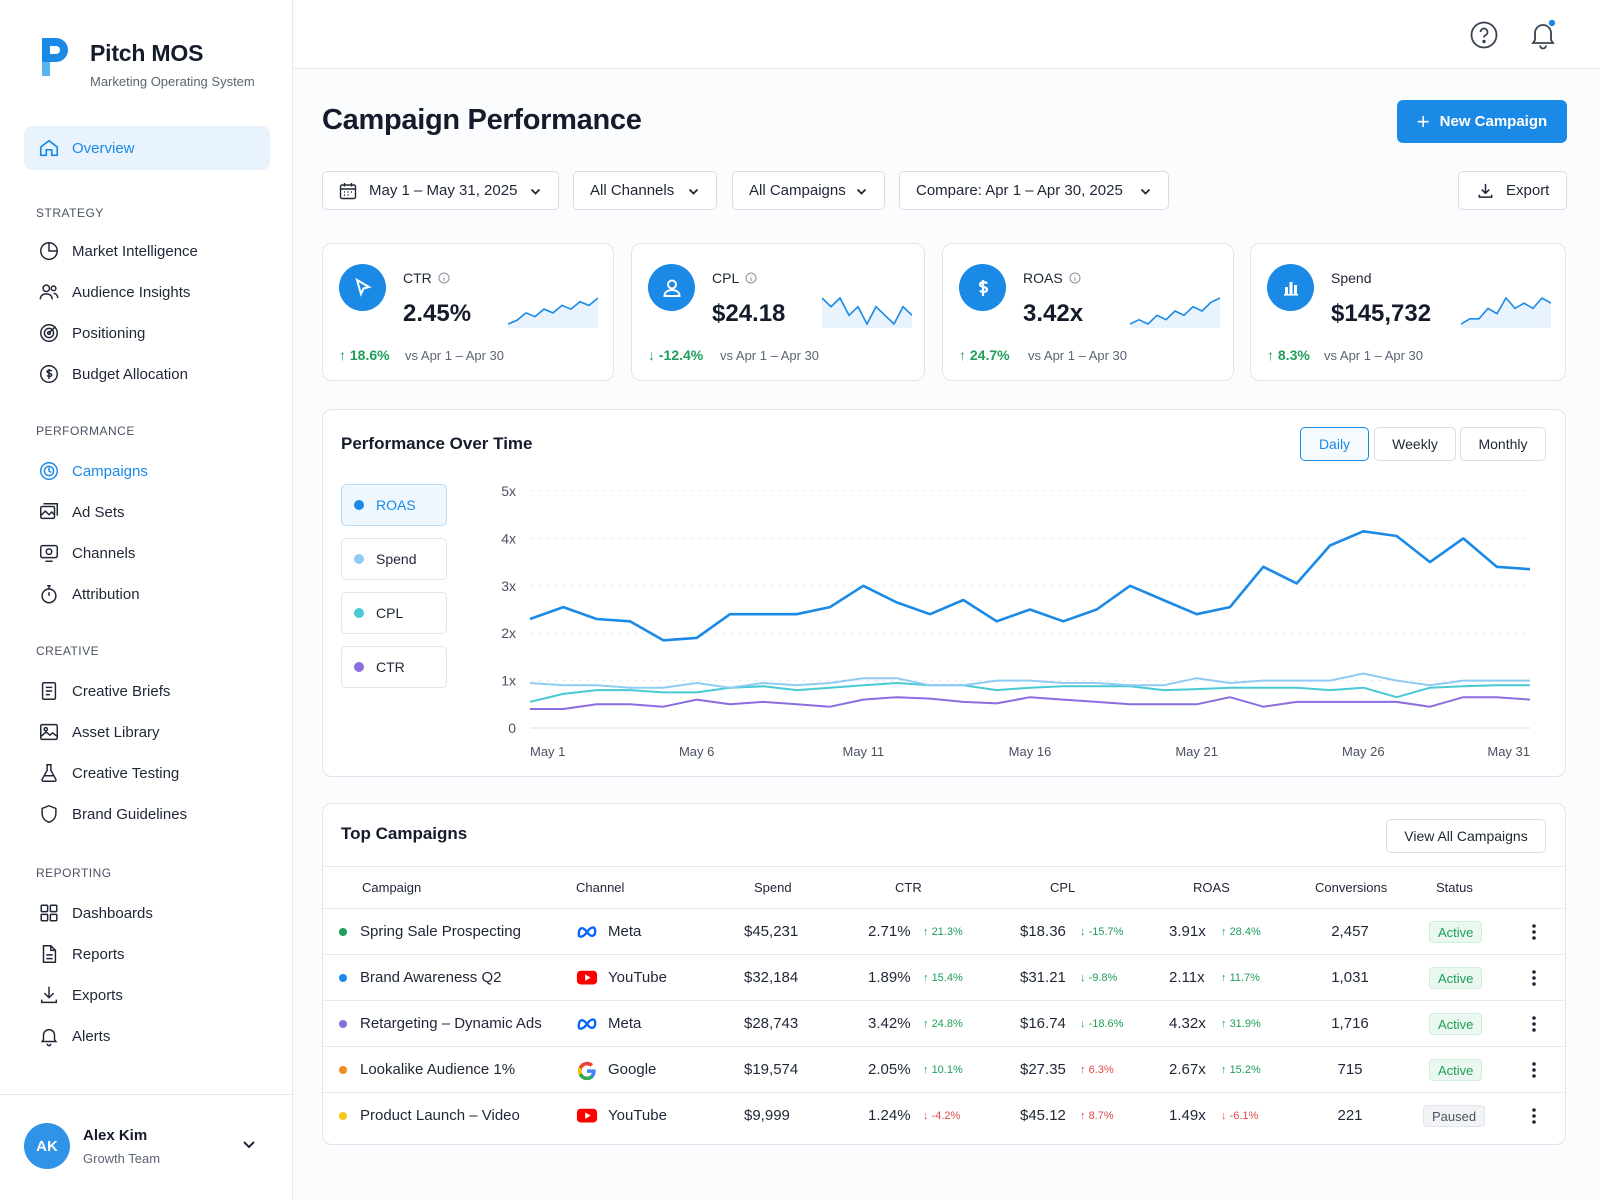 The width and height of the screenshot is (1600, 1200). Describe the element at coordinates (1512, 190) in the screenshot. I see `export-button: Export` at that location.